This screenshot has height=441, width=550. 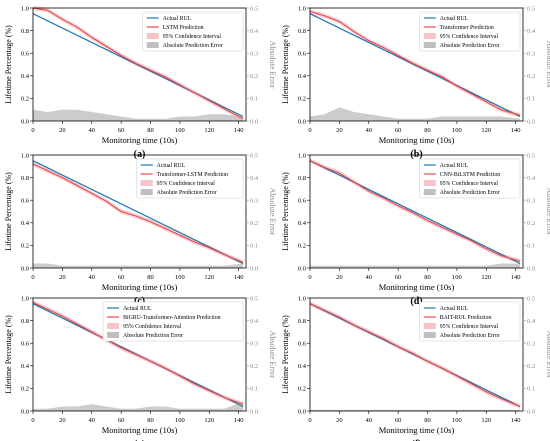 I want to click on legend-label: Transformer-LSTM Prediction, so click(x=192, y=174).